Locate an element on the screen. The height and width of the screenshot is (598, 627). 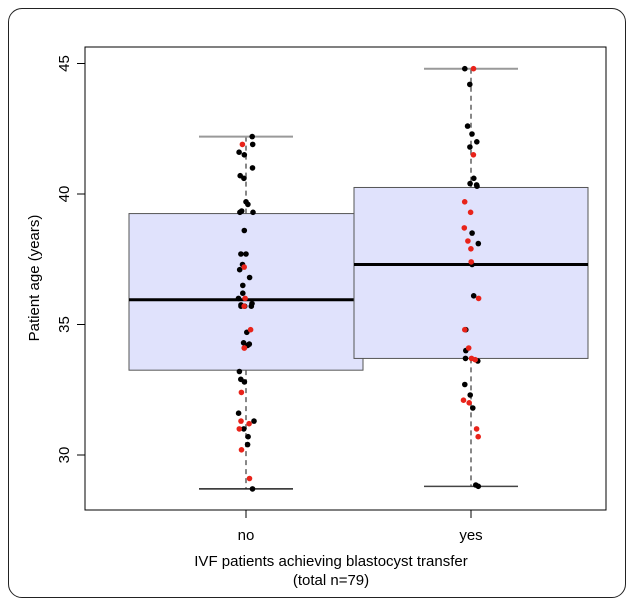
x-tick-label-yes: yes is located at coordinates (470, 535).